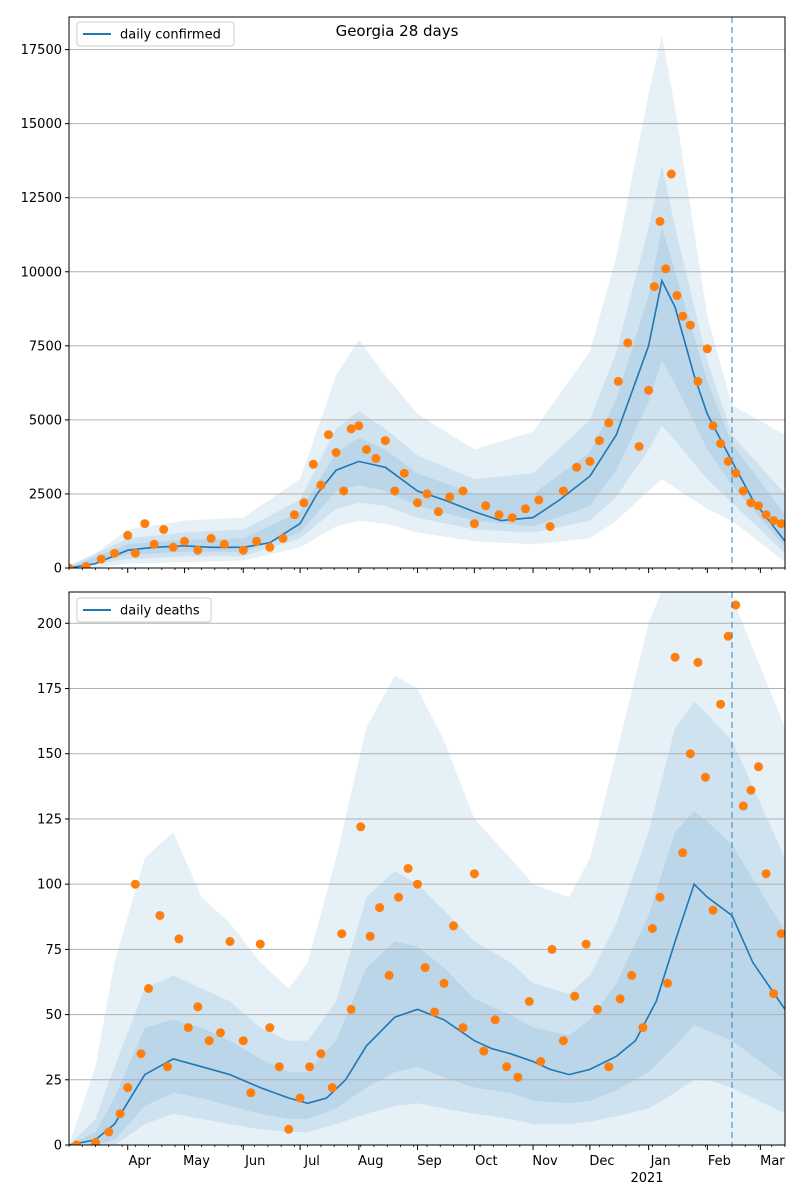 This screenshot has width=800, height=1200. I want to click on deaths-x-tick-label: Mar, so click(772, 1161).